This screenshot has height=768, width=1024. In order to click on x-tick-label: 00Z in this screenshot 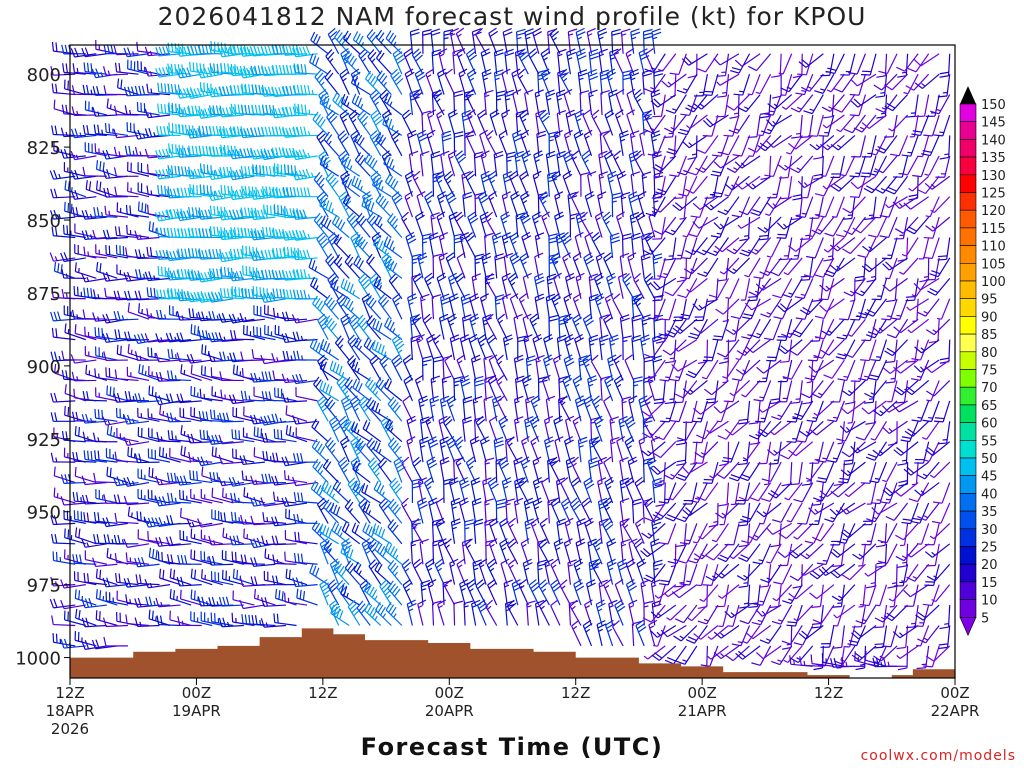, I will do `click(449, 693)`.